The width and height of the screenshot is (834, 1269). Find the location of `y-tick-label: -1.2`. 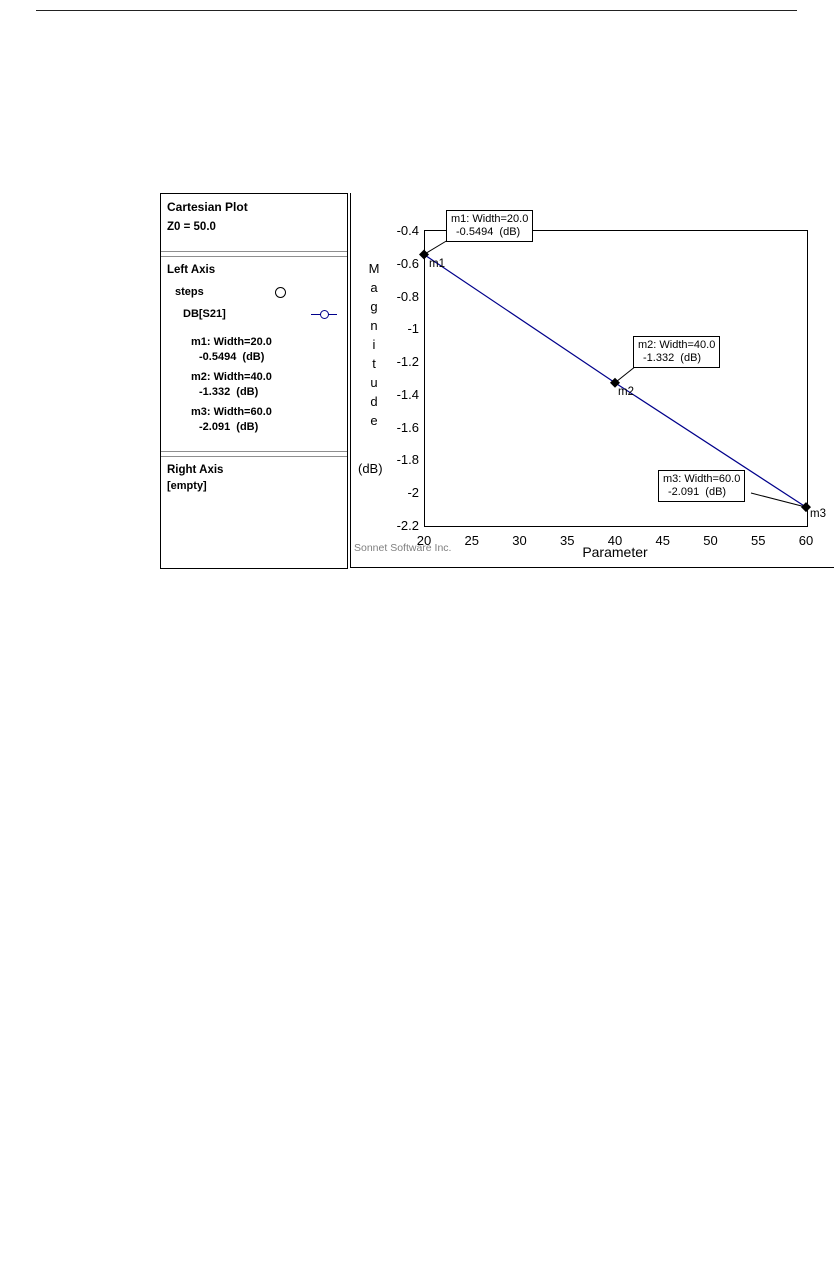

y-tick-label: -1.2 is located at coordinates (407, 362).